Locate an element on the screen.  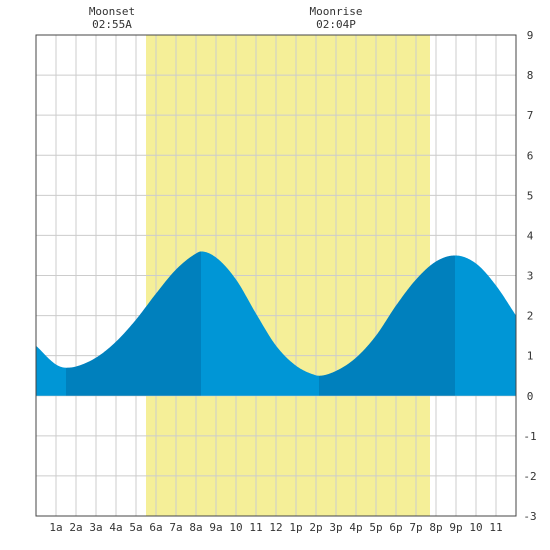
x-tick-label: 6a is located at coordinates (155, 527).